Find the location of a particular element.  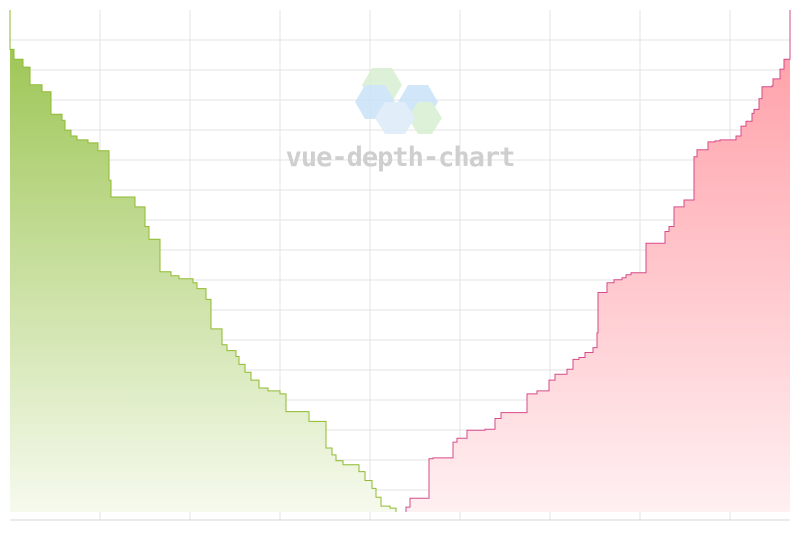

watermark: vue-depth-chart is located at coordinates (400, 120).